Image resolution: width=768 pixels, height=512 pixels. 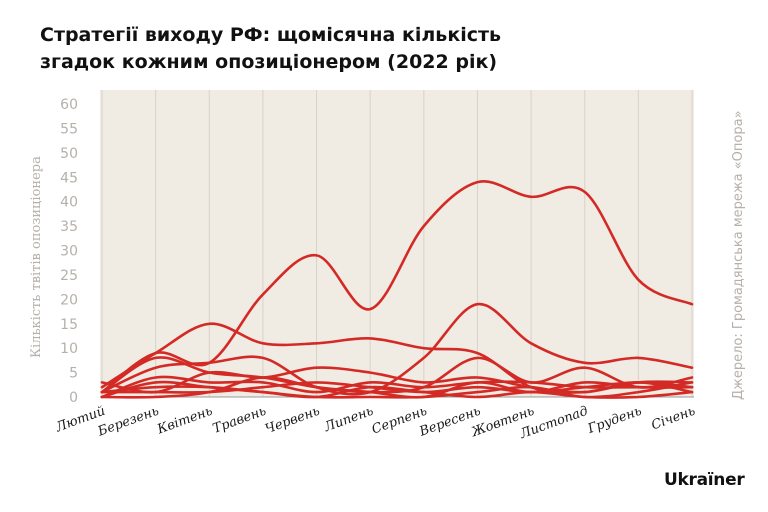 I want to click on y-tick-label: 50, so click(x=69, y=154).